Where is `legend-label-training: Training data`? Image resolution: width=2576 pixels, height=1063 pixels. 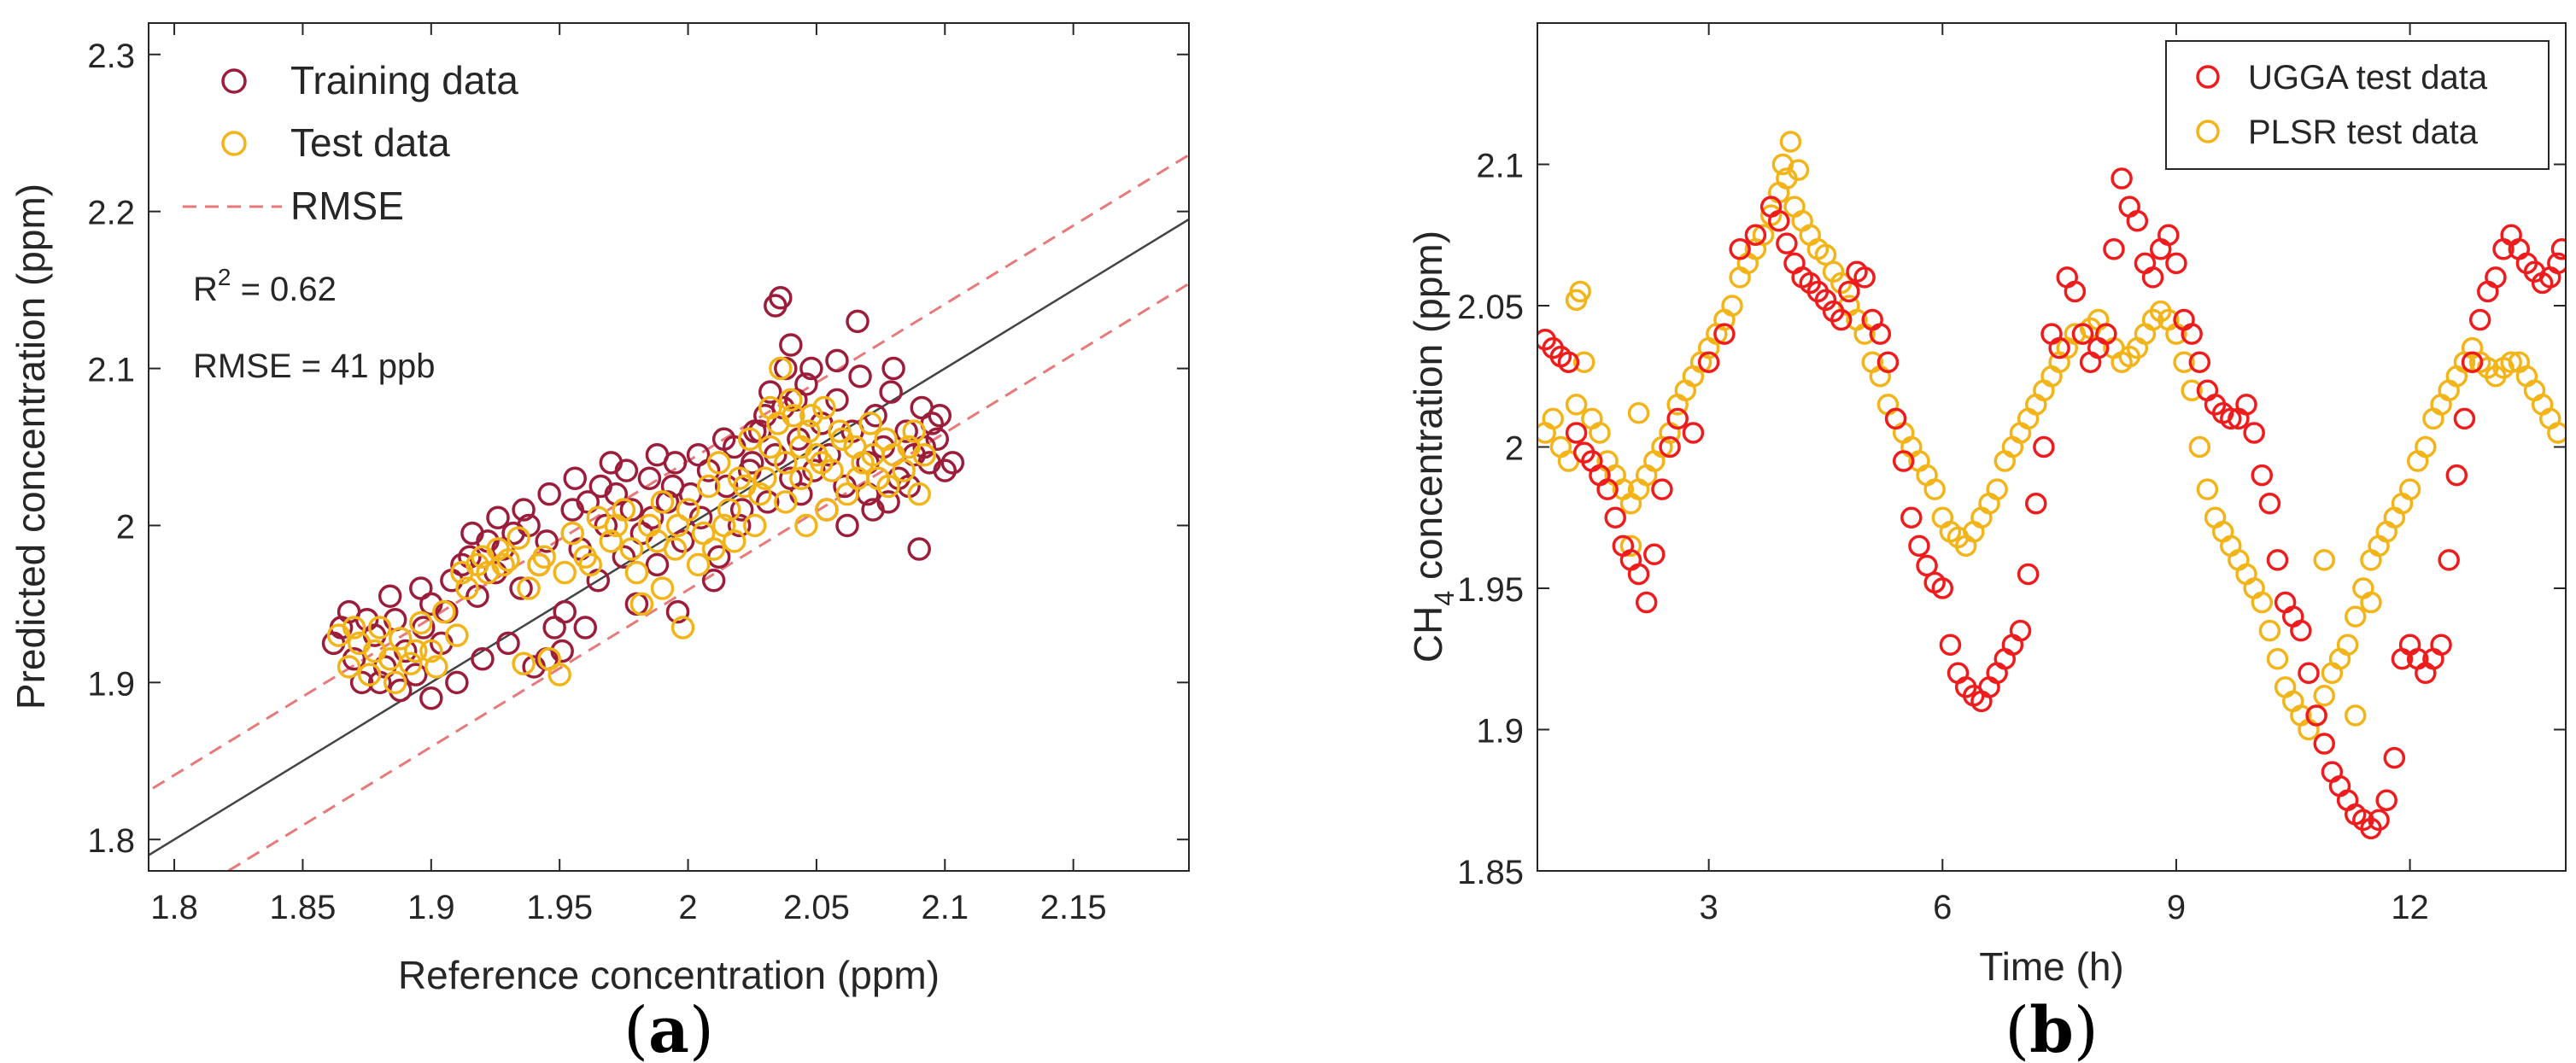
legend-label-training: Training data is located at coordinates (404, 80).